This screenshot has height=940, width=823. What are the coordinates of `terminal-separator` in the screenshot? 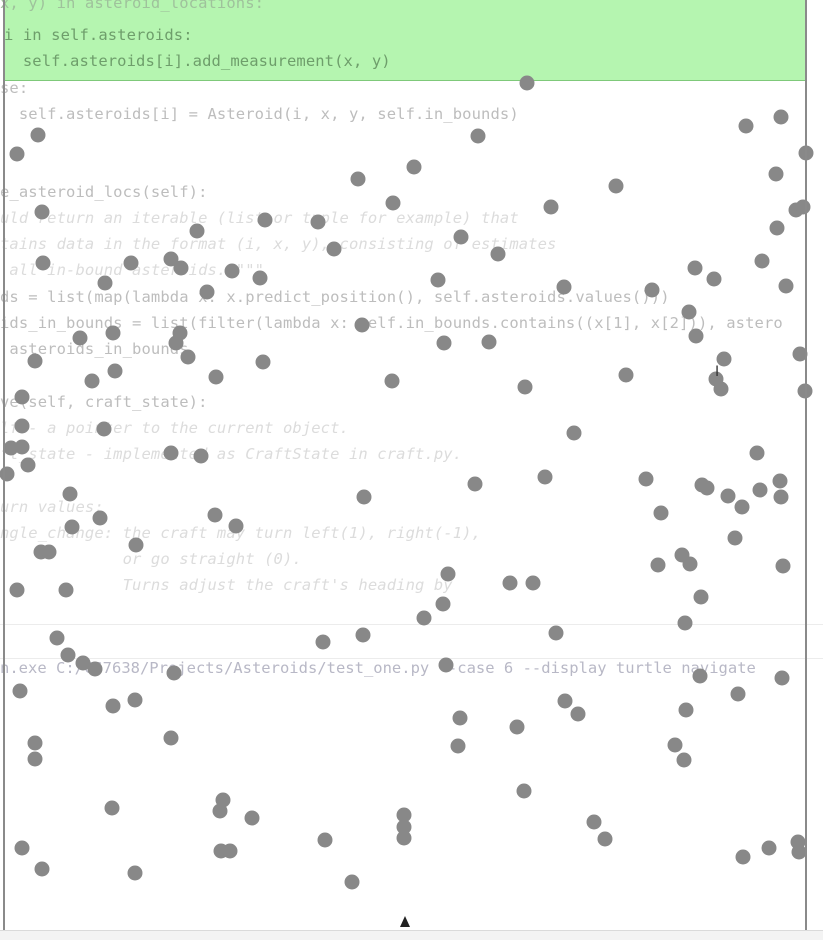 It's located at (411, 658).